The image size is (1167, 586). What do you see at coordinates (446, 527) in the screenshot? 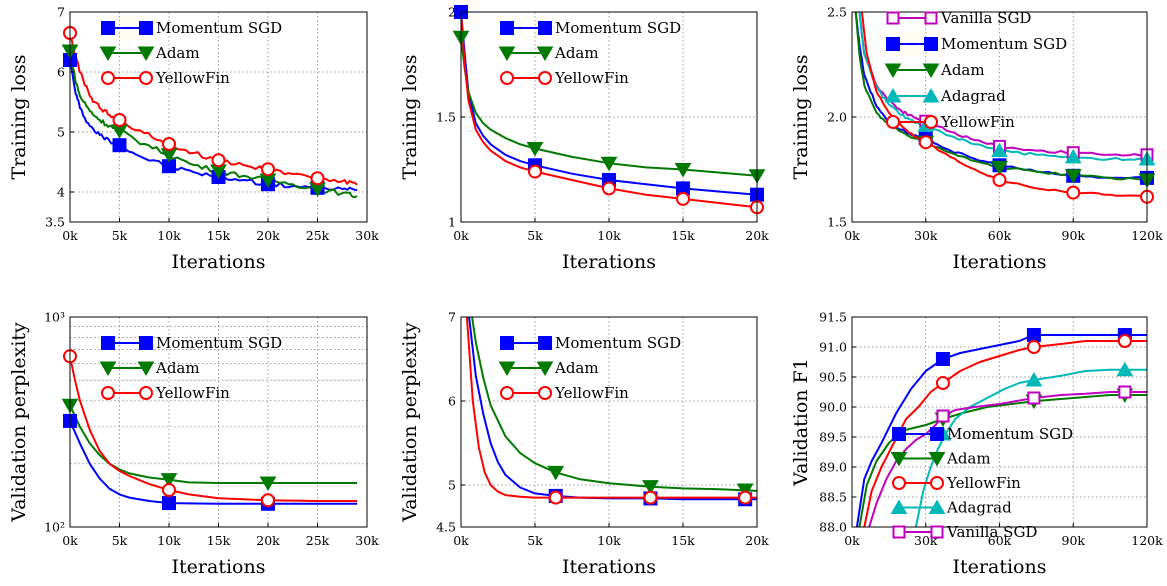
I see `y-tick-label: 4.5` at bounding box center [446, 527].